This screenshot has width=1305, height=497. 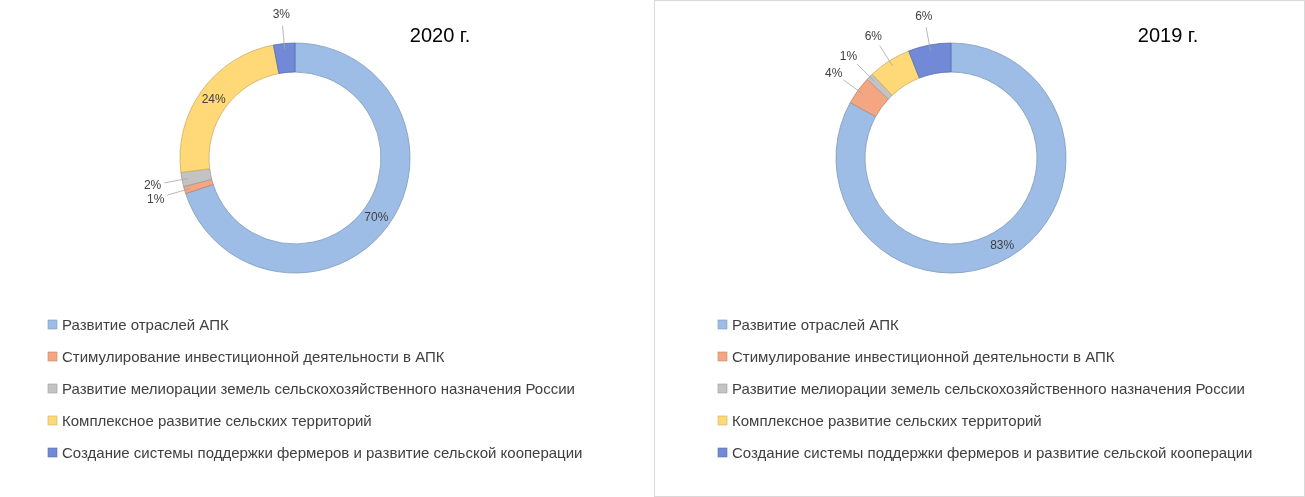 What do you see at coordinates (281, 13) in the screenshot?
I see `data-label: 3%` at bounding box center [281, 13].